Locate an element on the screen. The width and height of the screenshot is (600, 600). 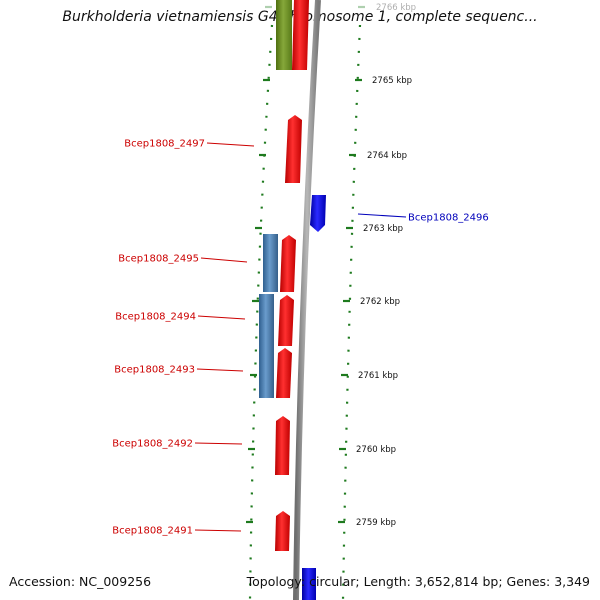
tick-label: 2764 kbp is located at coordinates (387, 156).